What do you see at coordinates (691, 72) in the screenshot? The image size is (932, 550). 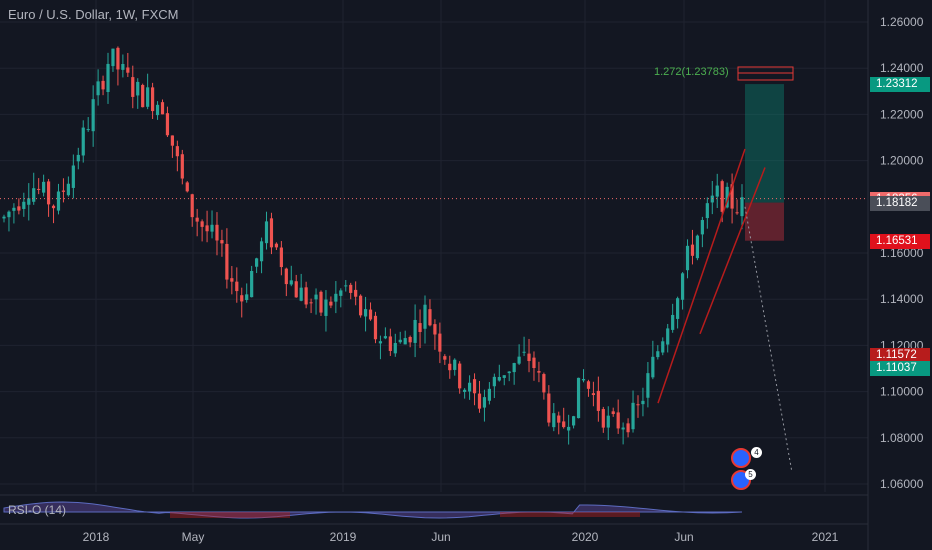 I see `fib-extension-label: 1.272(1.23783)` at bounding box center [691, 72].